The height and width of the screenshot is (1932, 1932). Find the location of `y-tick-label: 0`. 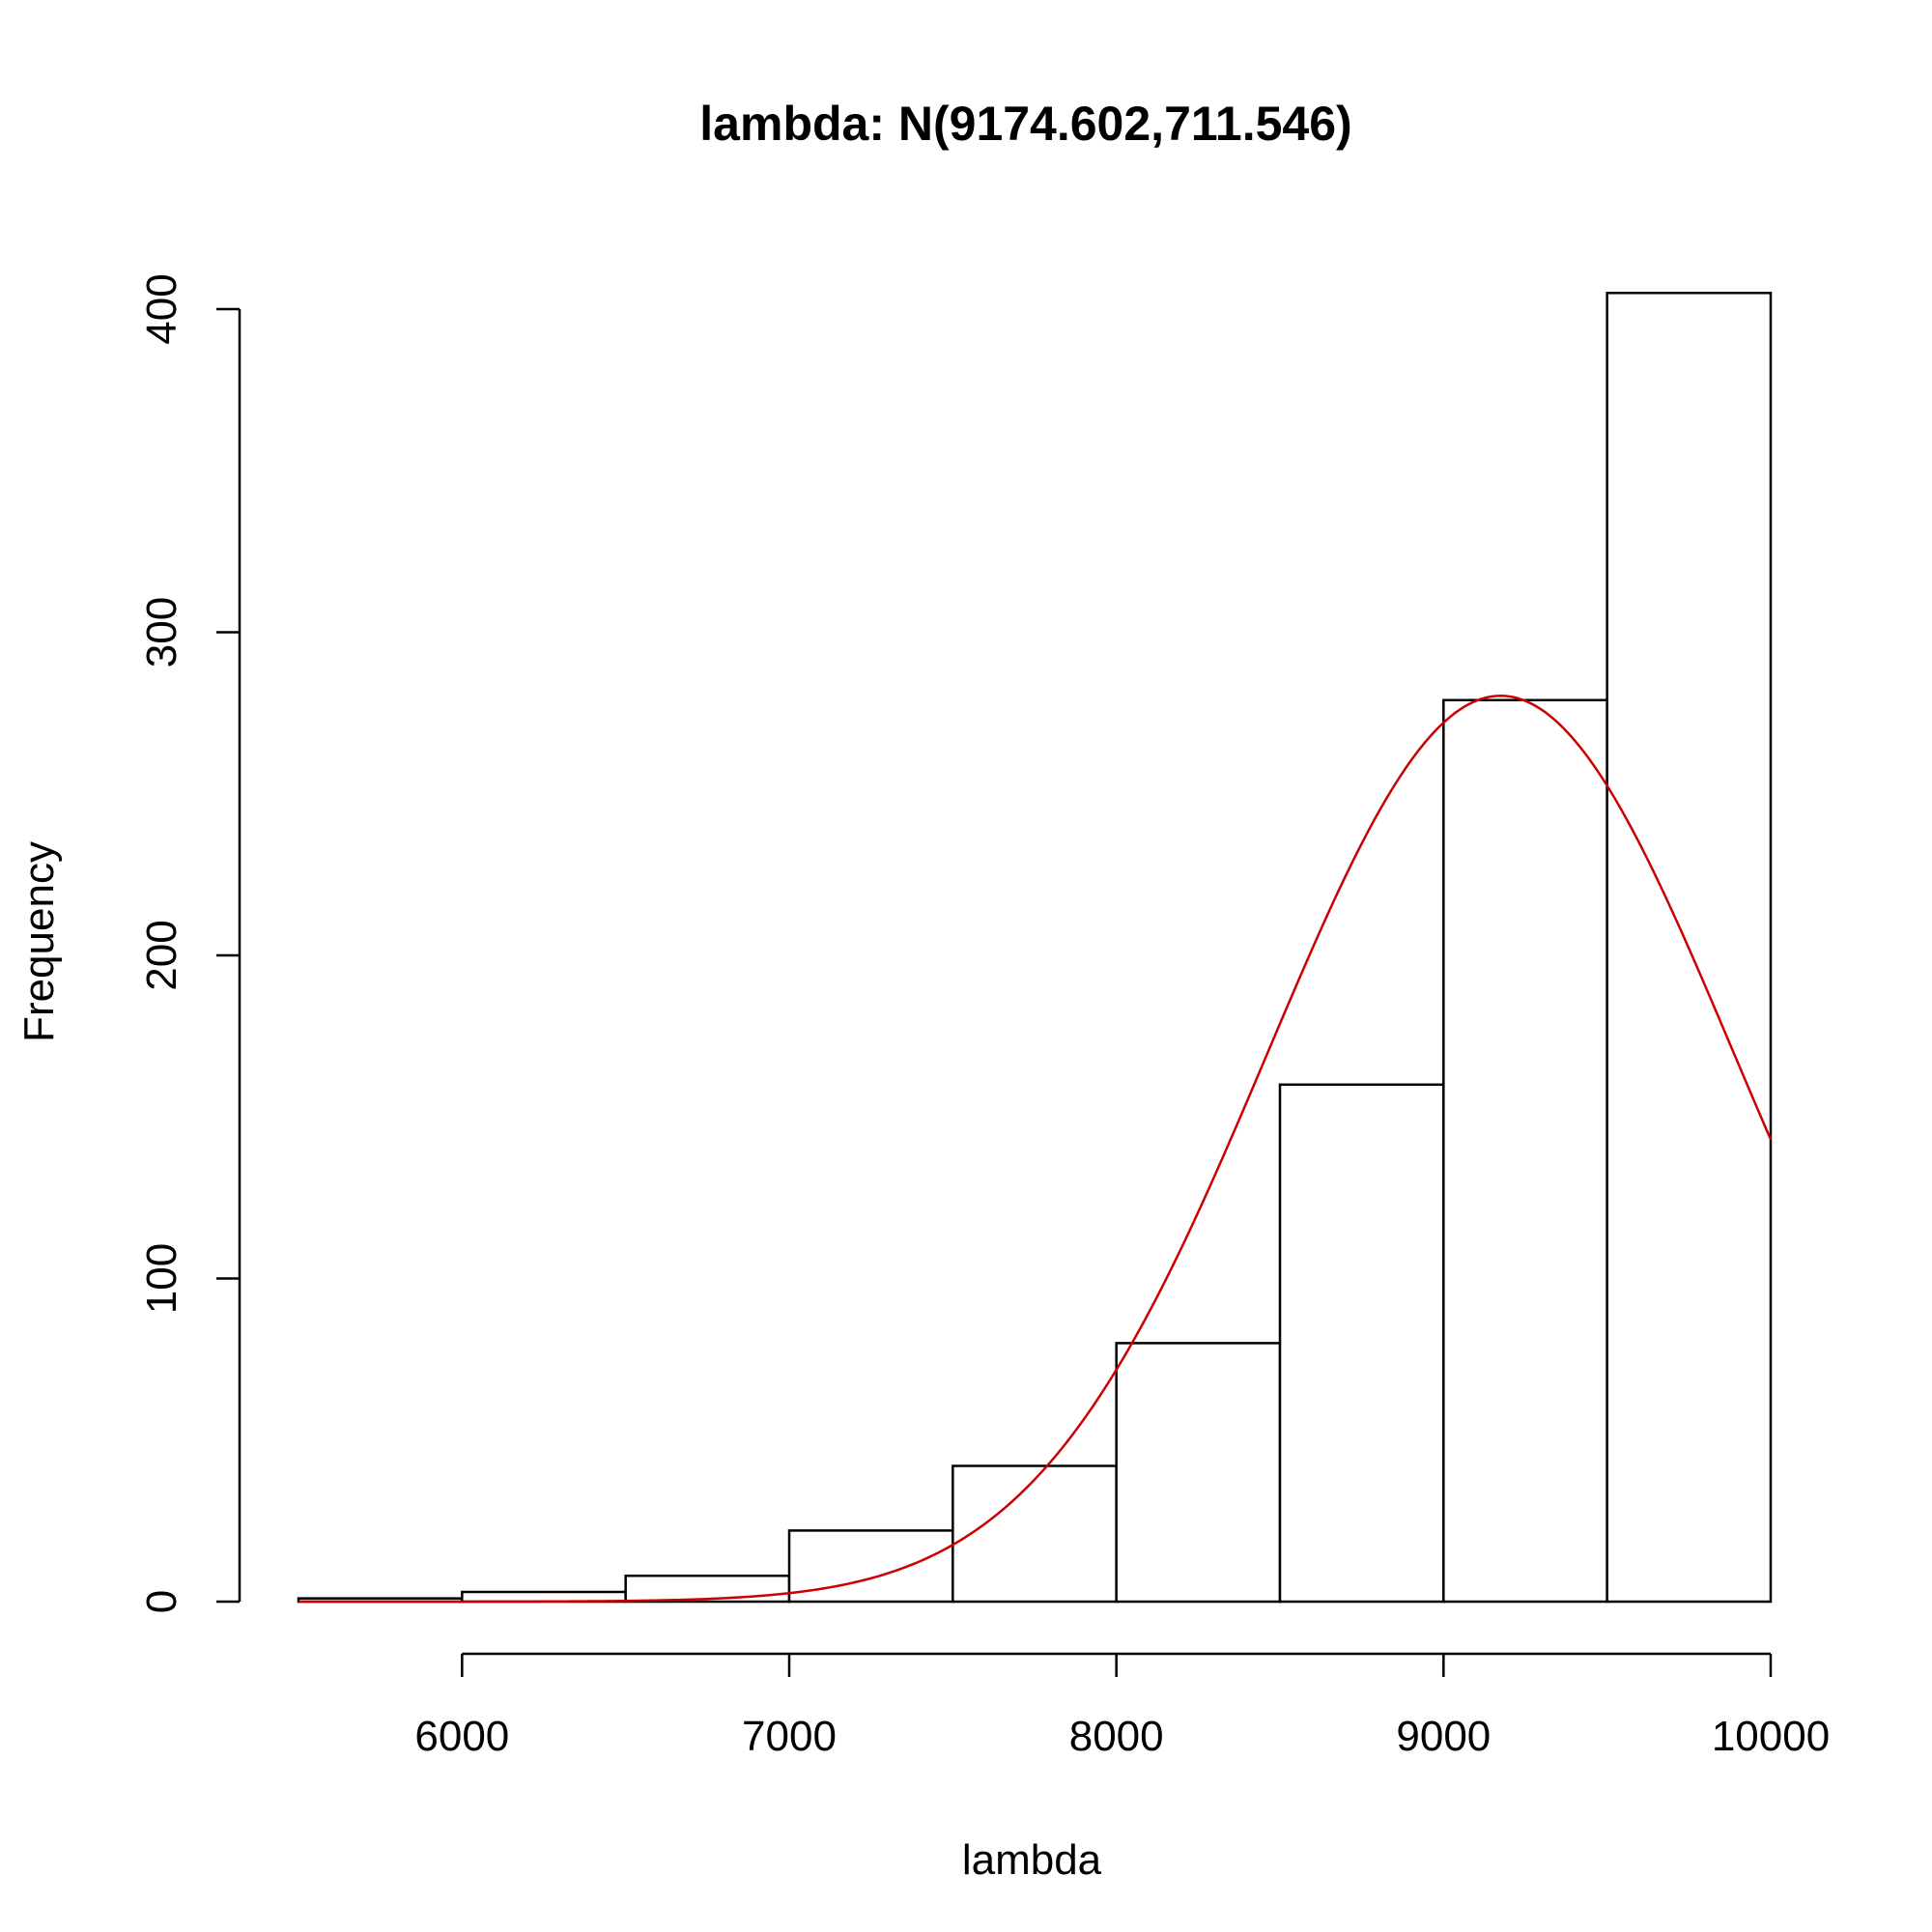

y-tick-label: 0 is located at coordinates (161, 1601).